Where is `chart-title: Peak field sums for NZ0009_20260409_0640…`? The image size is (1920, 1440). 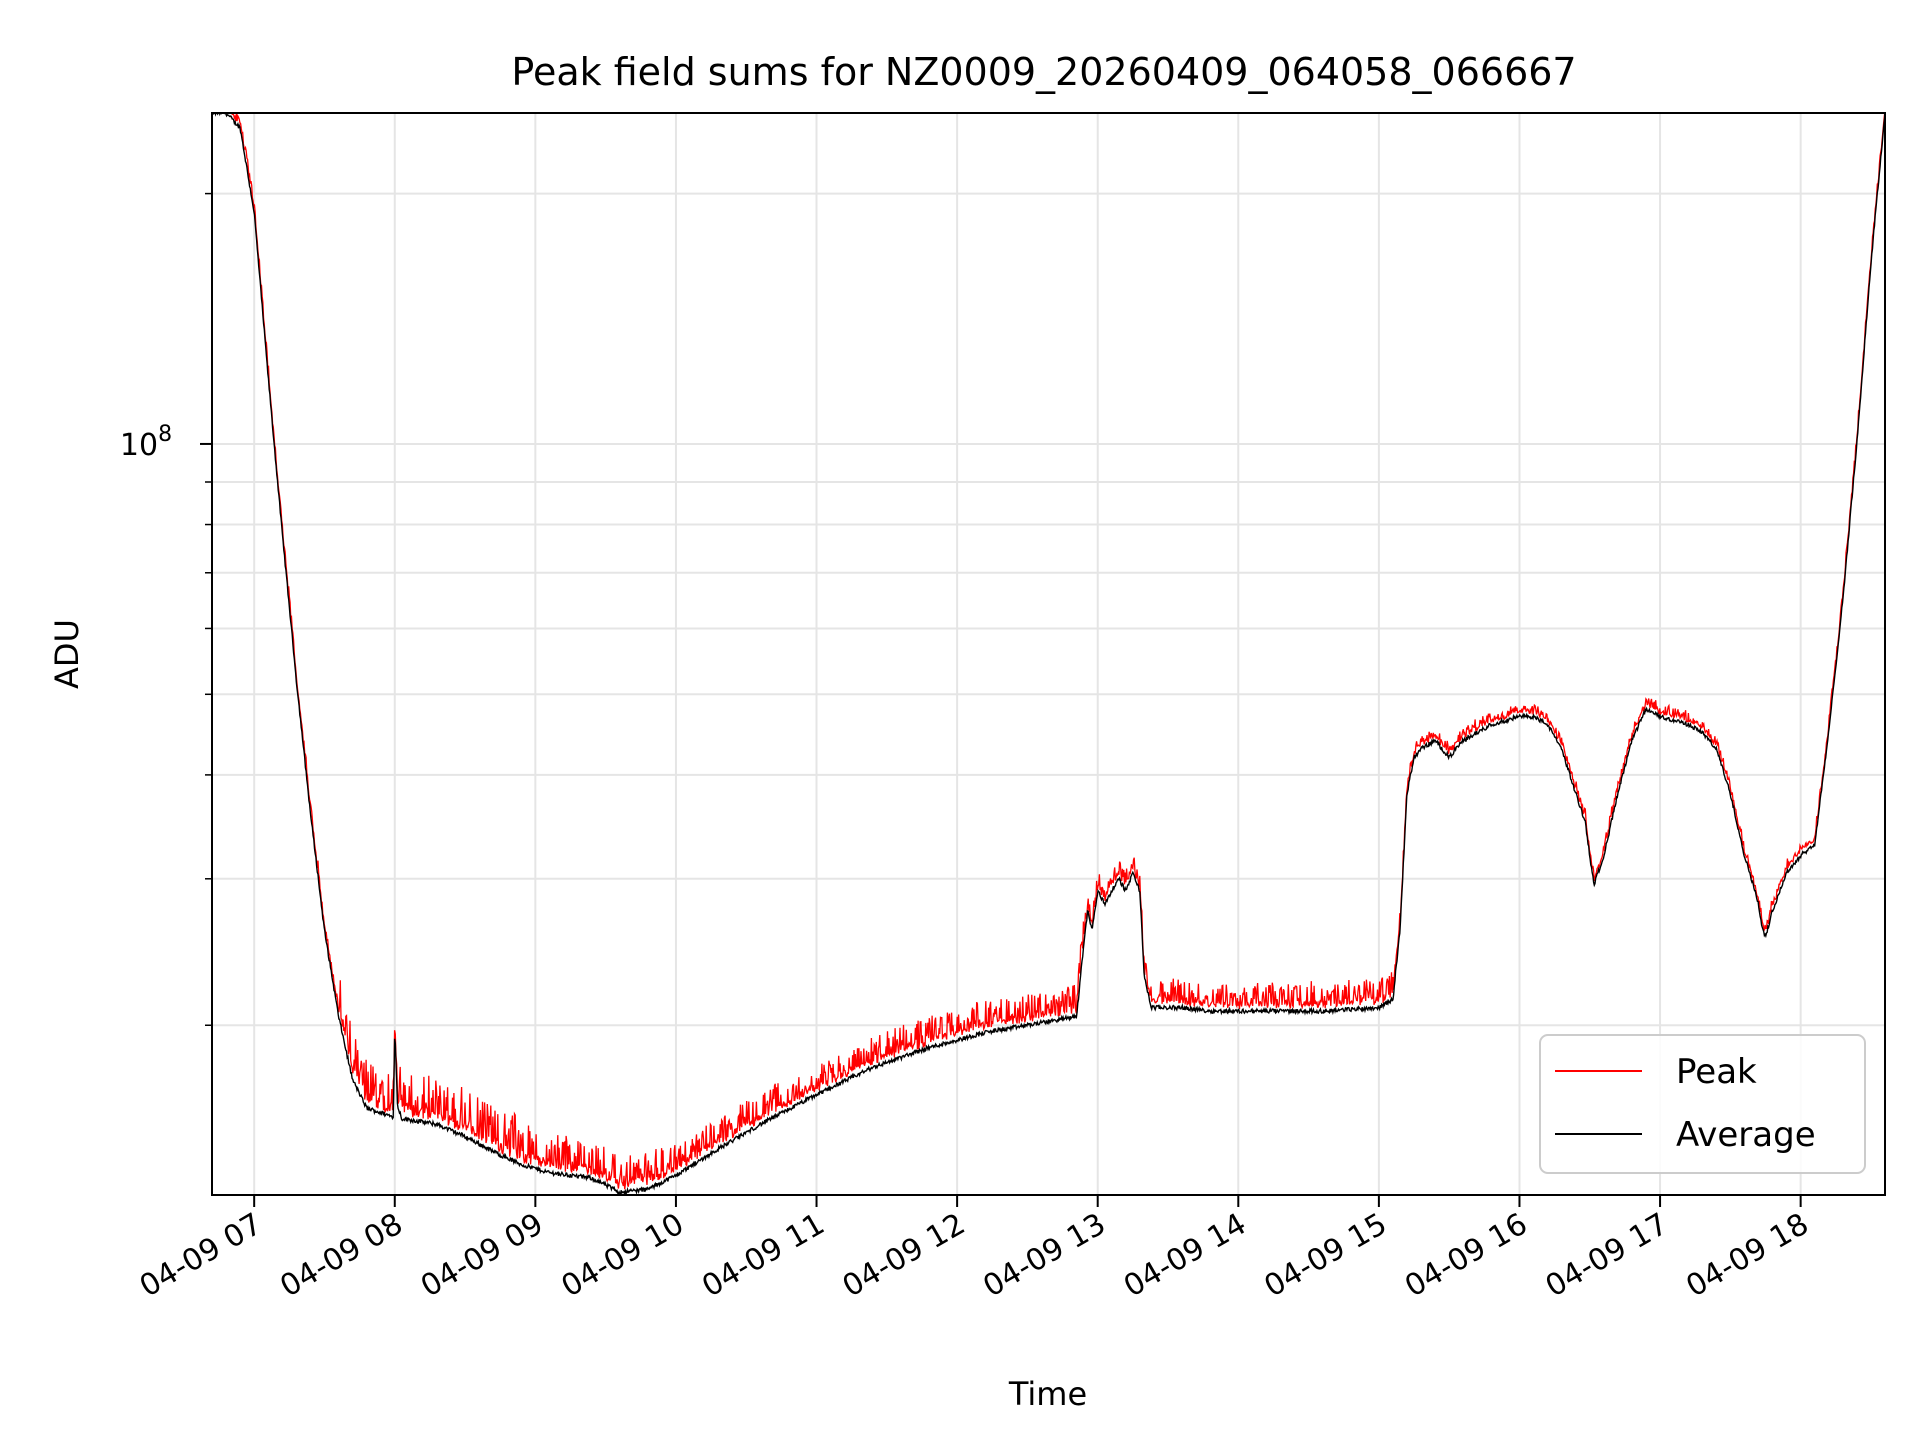 chart-title: Peak field sums for NZ0009_20260409_0640… is located at coordinates (1043, 72).